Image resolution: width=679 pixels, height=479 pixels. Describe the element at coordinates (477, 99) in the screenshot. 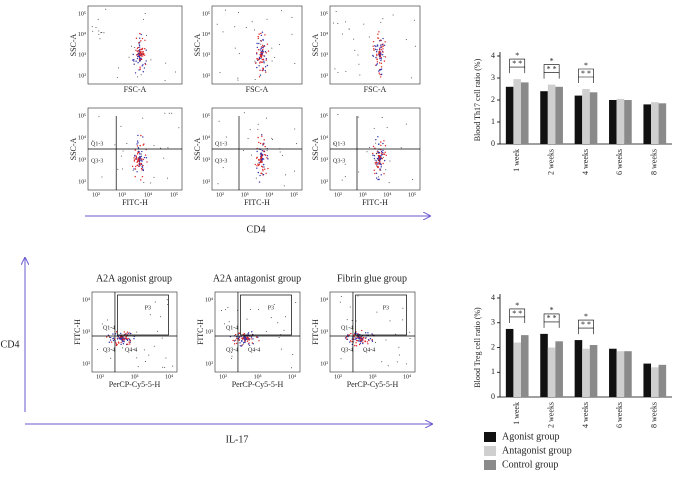

I see `y-axis-label: Blood Th17 cell ratio (%)` at that location.